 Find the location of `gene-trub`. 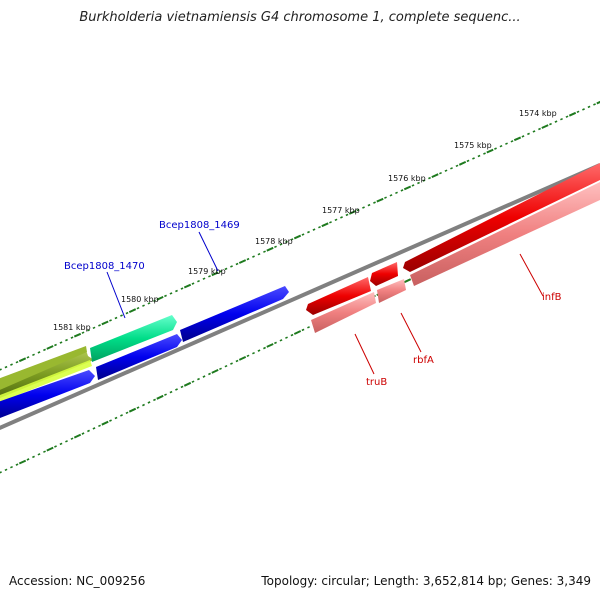

gene-trub is located at coordinates (338, 296).